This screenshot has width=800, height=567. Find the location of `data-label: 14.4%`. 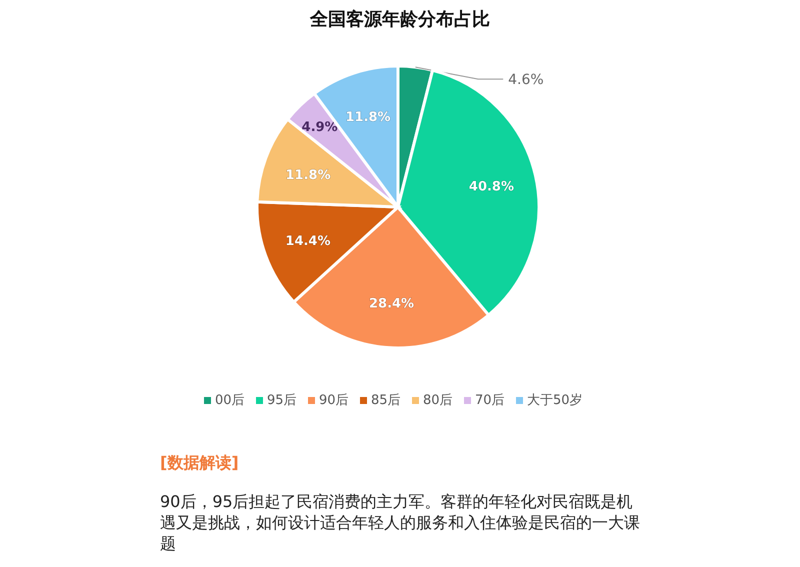

data-label: 14.4% is located at coordinates (308, 241).